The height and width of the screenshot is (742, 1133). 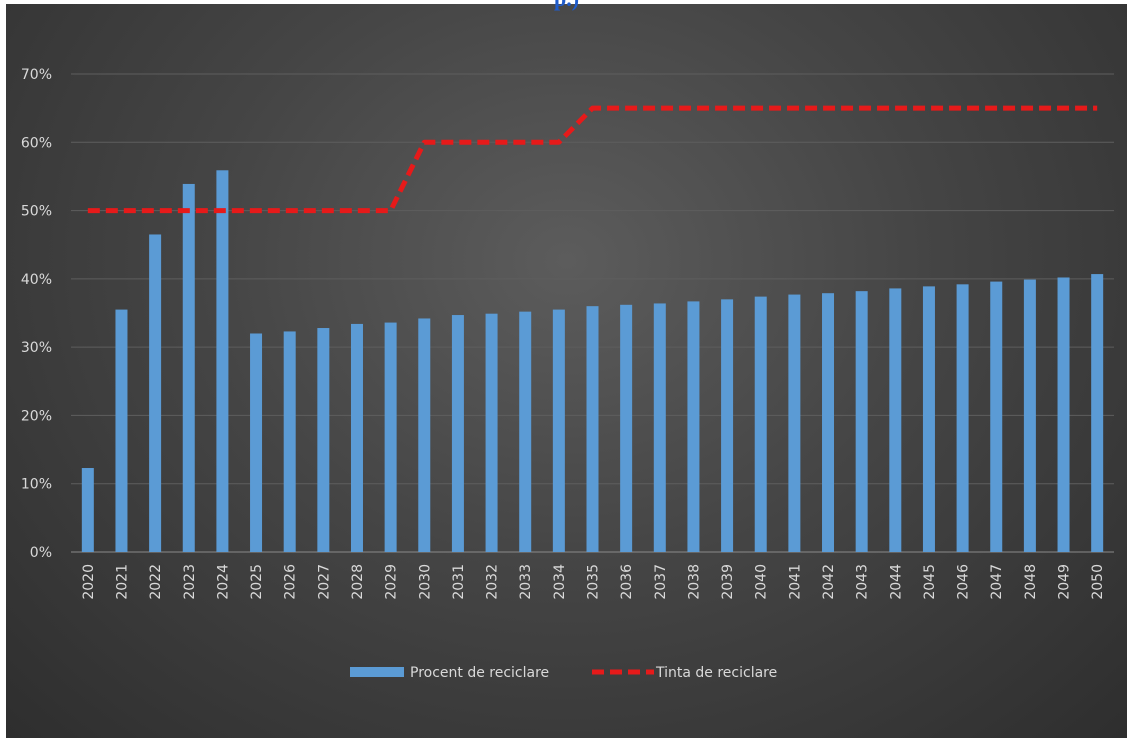 I want to click on target-line-series, so click(x=592, y=159).